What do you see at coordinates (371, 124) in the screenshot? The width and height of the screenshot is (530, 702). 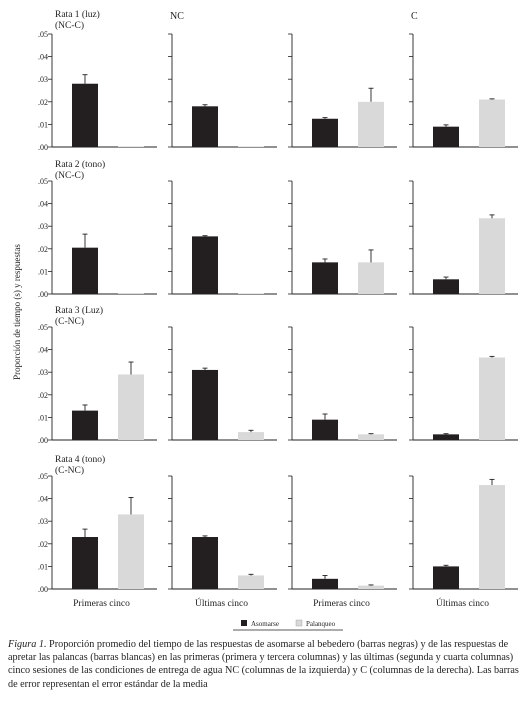 I see `bar-r1c3-palanqueo` at bounding box center [371, 124].